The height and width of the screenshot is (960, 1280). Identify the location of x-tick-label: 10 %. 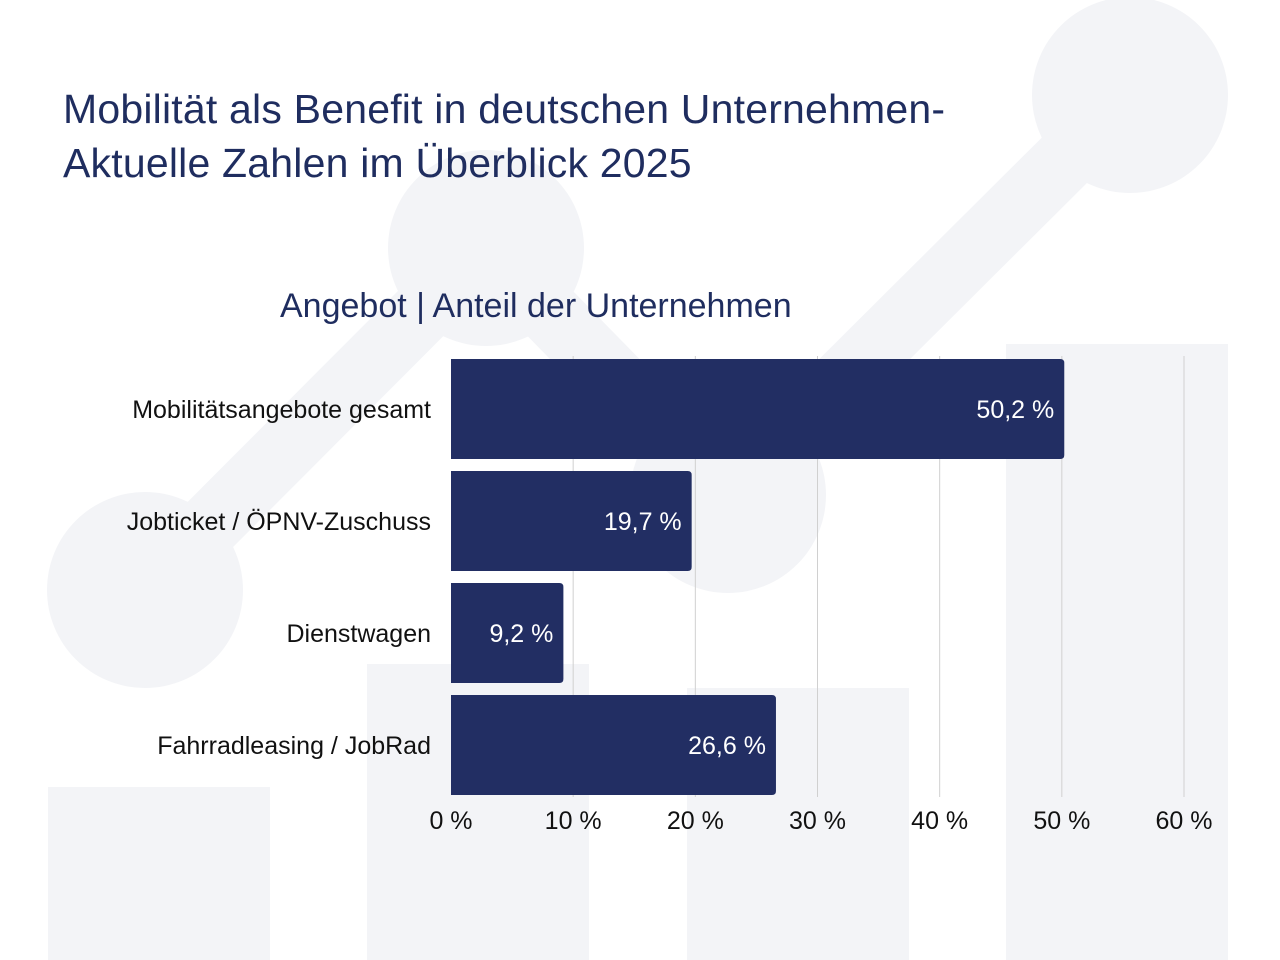
(573, 821).